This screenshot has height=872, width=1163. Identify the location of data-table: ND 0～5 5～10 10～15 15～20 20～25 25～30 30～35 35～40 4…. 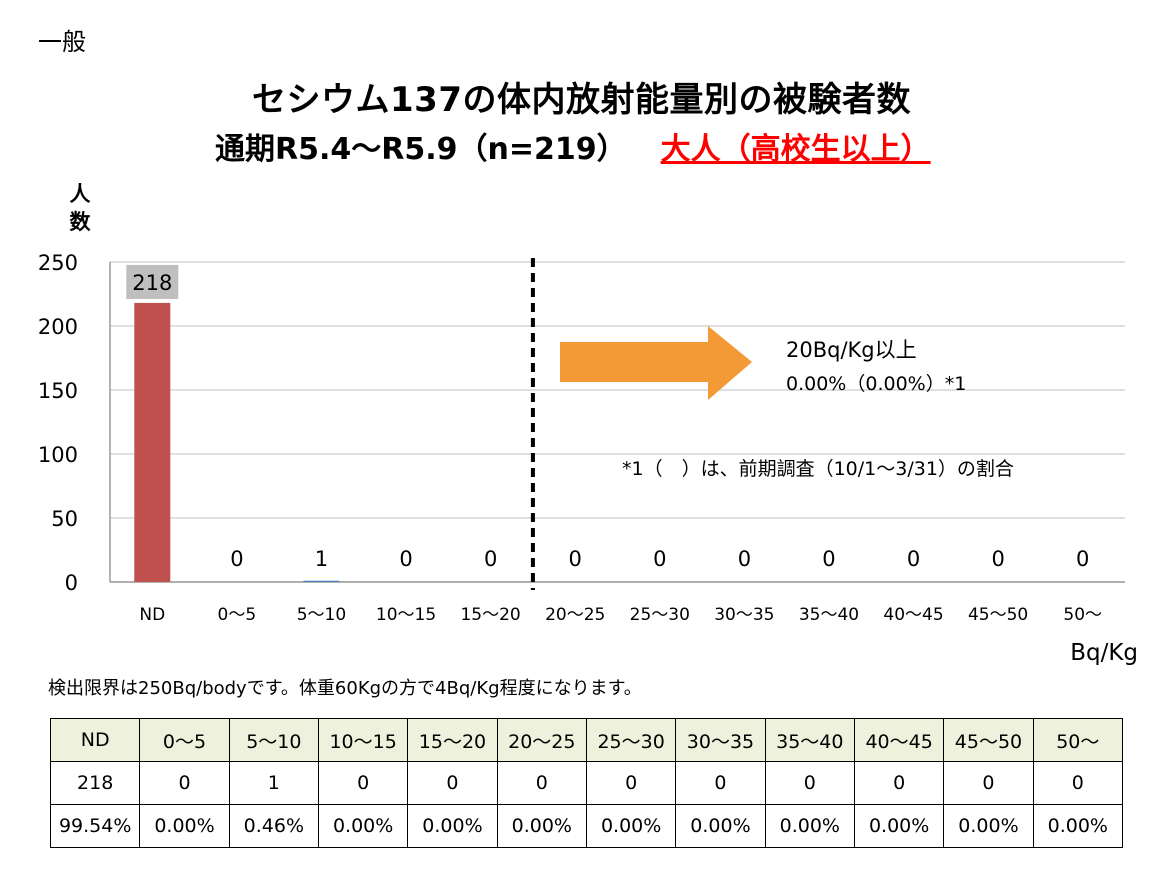
(586, 783).